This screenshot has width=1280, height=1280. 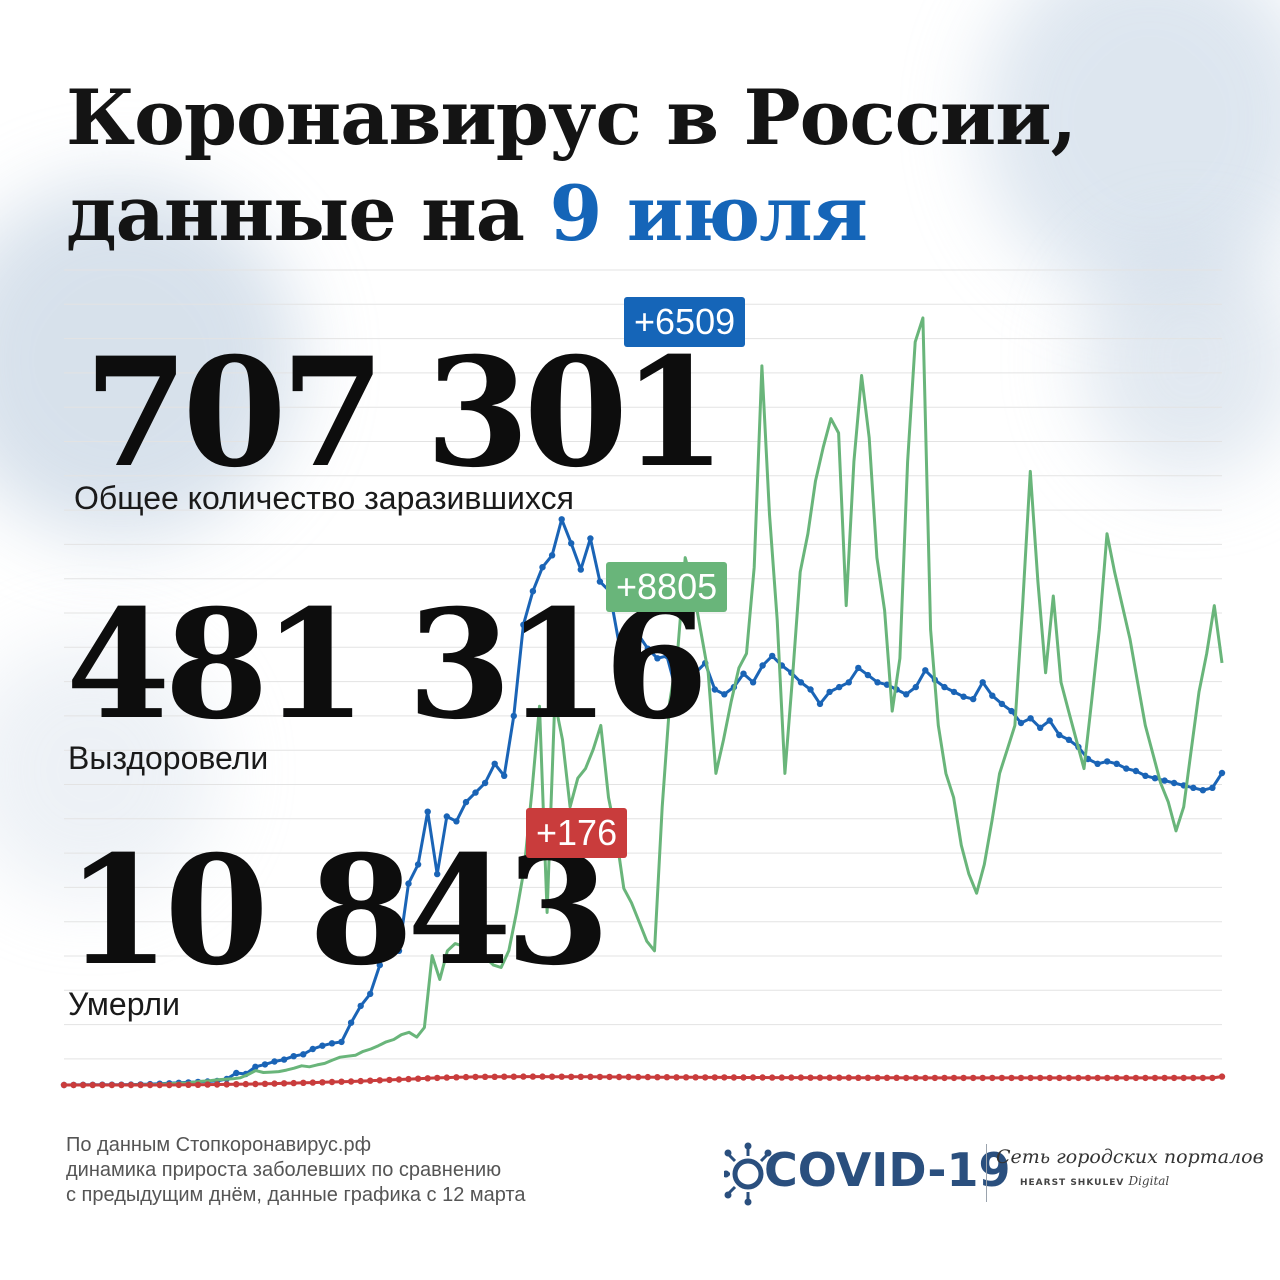 I want to click on infected-delta-badge: +6509, so click(x=685, y=322).